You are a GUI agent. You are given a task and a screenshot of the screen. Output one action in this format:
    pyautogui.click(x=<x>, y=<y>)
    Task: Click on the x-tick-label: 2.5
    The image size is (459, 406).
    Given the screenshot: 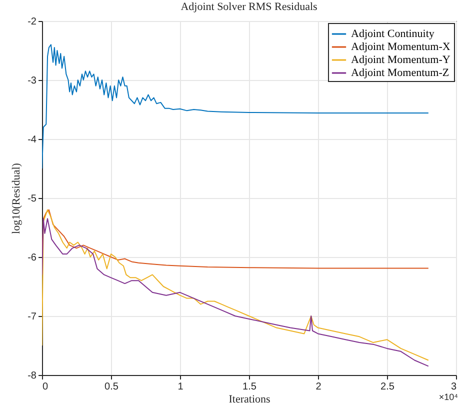 What is the action you would take?
    pyautogui.click(x=387, y=387)
    